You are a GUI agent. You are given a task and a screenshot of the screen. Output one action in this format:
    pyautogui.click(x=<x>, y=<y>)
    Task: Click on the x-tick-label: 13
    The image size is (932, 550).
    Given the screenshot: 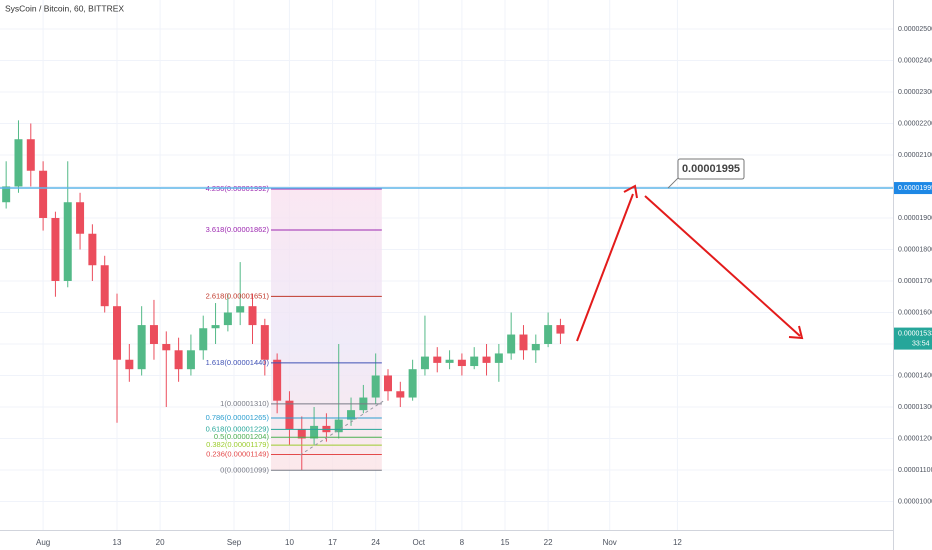 What is the action you would take?
    pyautogui.click(x=117, y=542)
    